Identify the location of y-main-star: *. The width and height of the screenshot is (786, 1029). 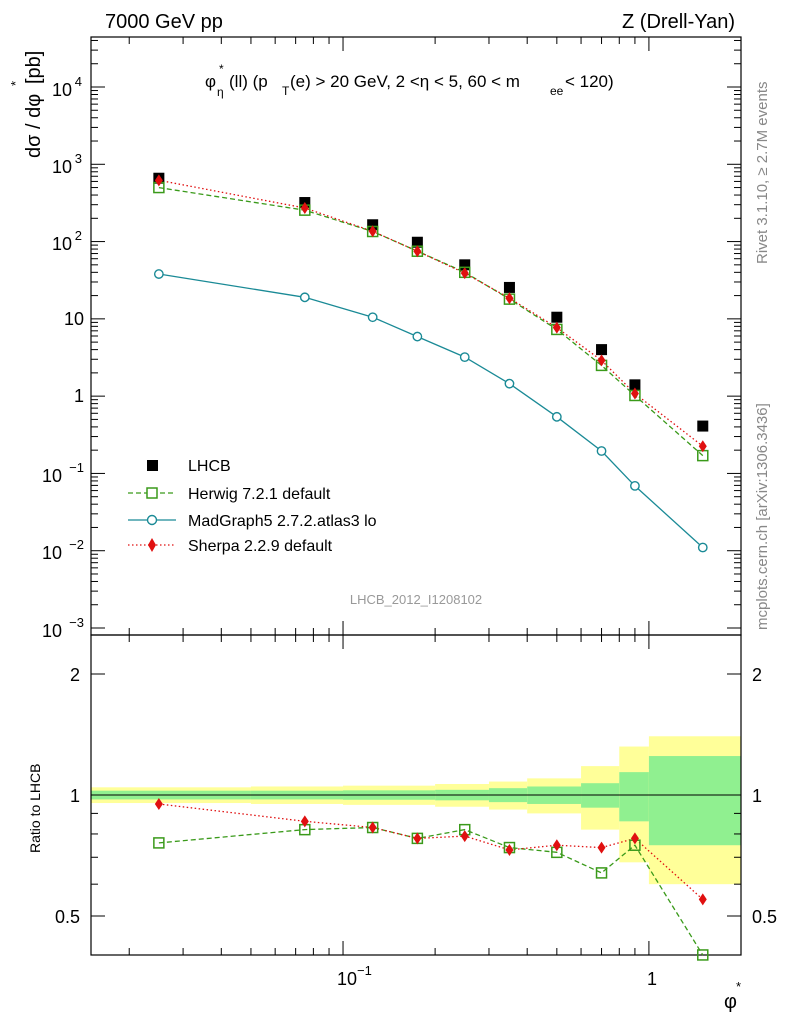
(15, 83).